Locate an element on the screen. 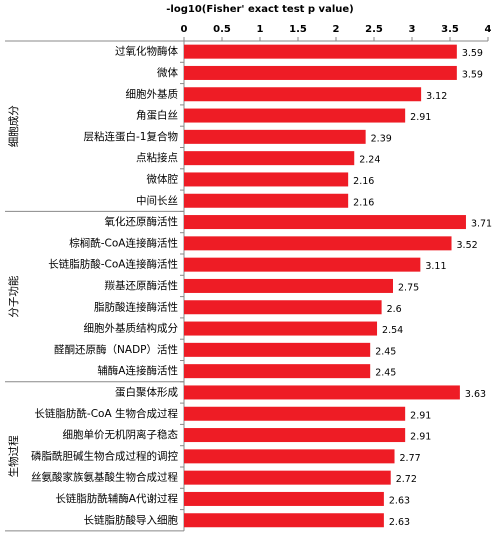 The width and height of the screenshot is (500, 541). x-tick-label: 3.5 is located at coordinates (450, 29).